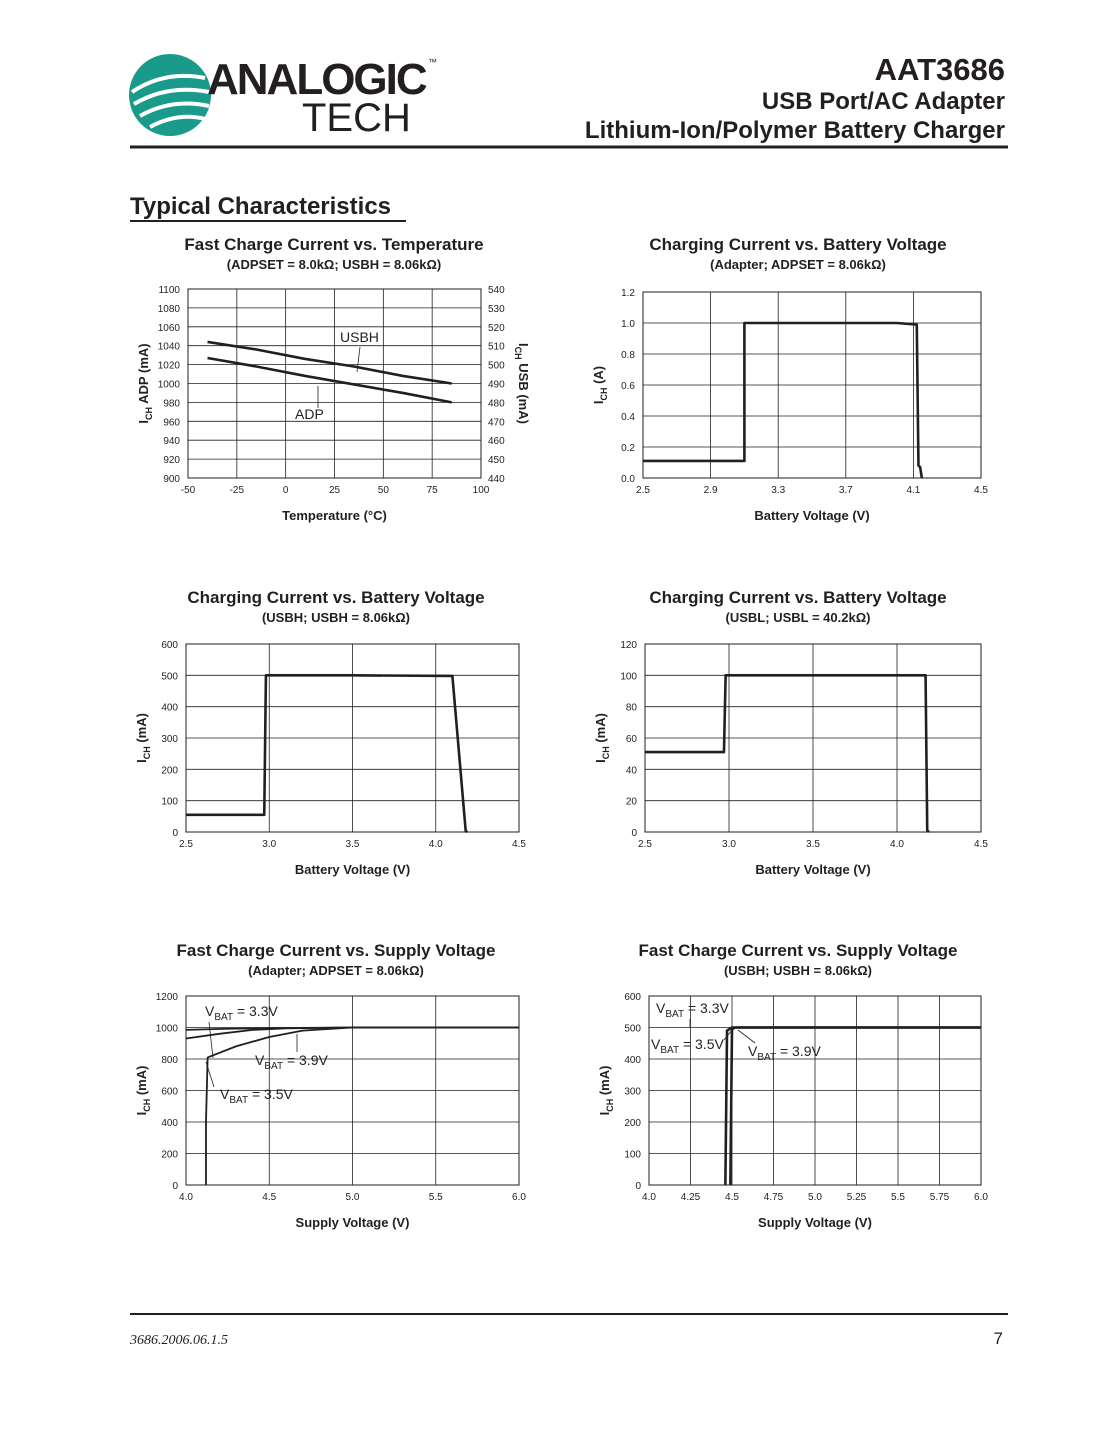 The image size is (1105, 1430). I want to click on y-tick-label: 100, so click(169, 802).